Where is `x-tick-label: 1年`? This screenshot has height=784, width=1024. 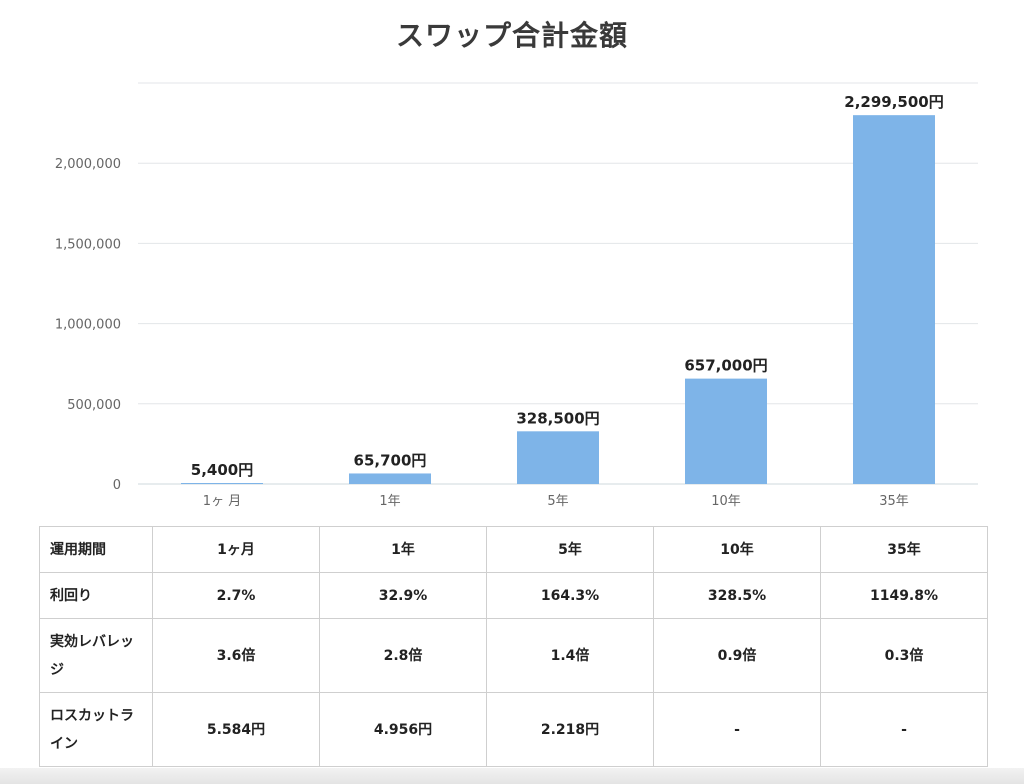 x-tick-label: 1年 is located at coordinates (389, 501).